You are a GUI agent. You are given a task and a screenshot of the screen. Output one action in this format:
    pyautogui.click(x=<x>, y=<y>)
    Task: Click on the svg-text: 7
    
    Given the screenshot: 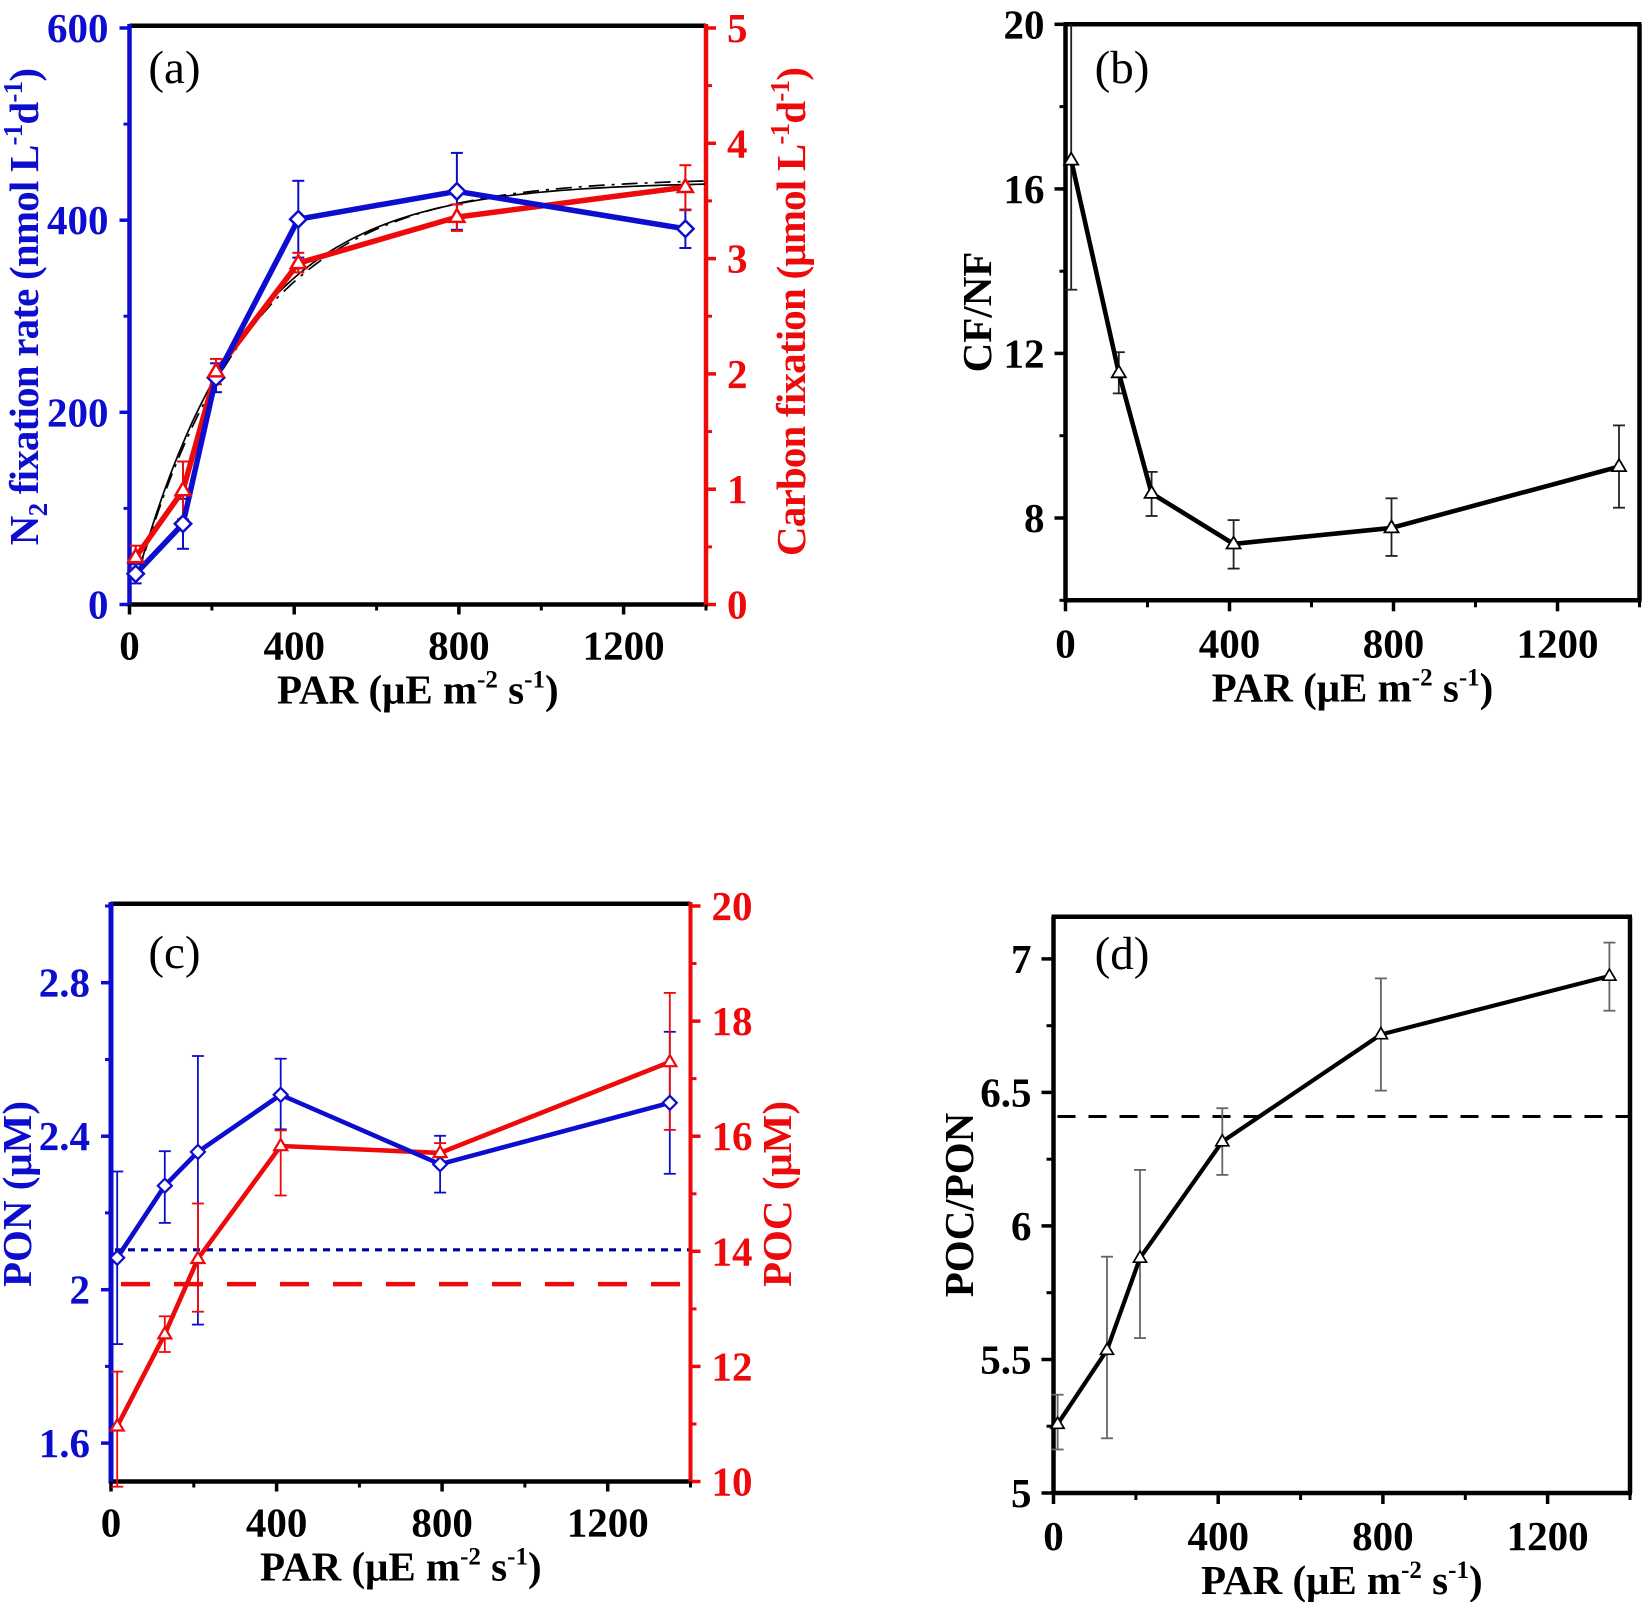 What is the action you would take?
    pyautogui.click(x=1021, y=959)
    